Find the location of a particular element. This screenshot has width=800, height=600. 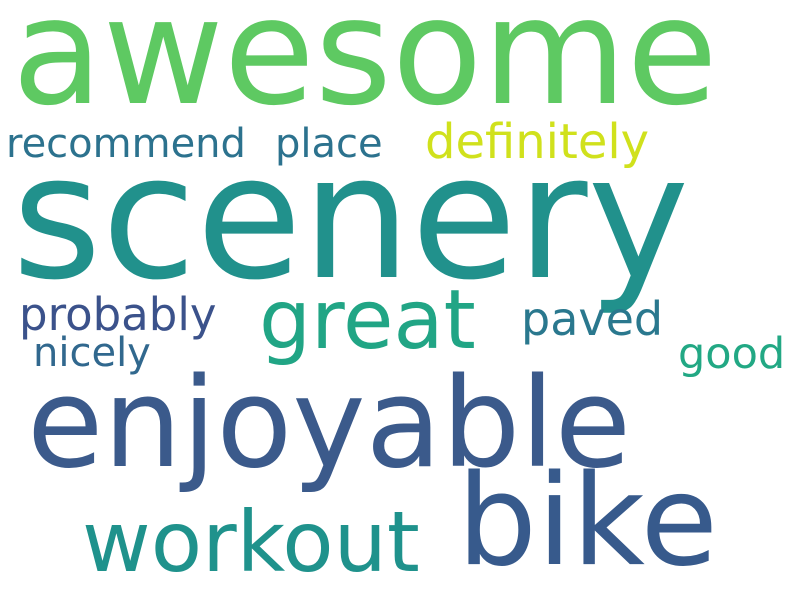

word-great: great is located at coordinates (367, 320).